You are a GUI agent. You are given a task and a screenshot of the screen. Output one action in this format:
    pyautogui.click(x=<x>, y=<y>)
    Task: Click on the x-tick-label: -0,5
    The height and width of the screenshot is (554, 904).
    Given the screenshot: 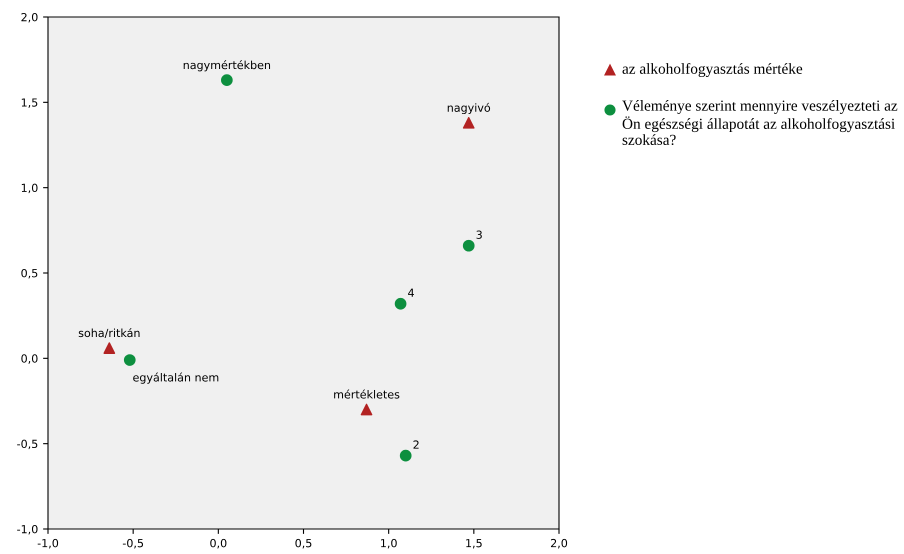 What is the action you would take?
    pyautogui.click(x=133, y=543)
    